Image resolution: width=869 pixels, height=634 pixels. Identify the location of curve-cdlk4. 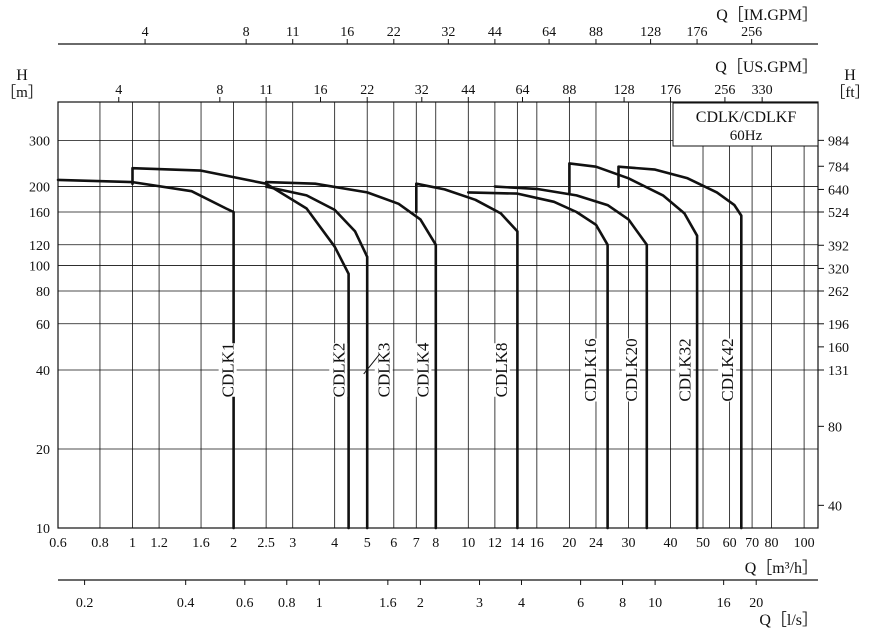
(351, 355).